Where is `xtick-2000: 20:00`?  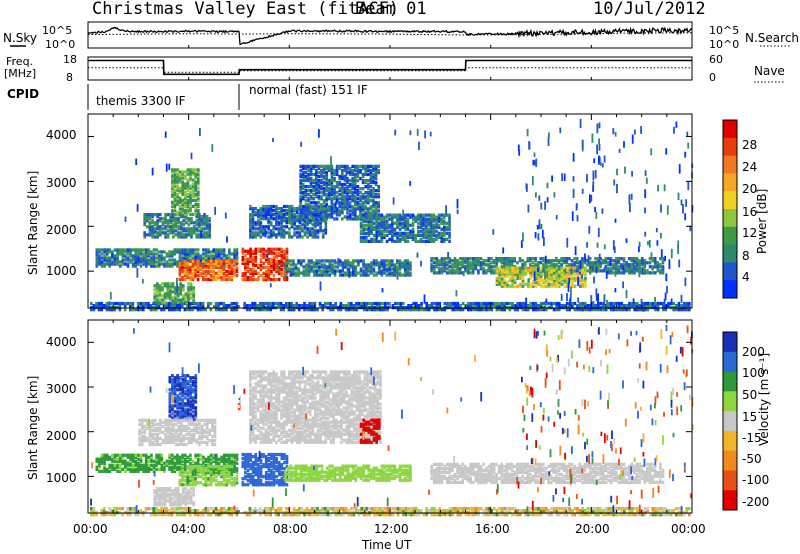
xtick-2000: 20:00 is located at coordinates (592, 529).